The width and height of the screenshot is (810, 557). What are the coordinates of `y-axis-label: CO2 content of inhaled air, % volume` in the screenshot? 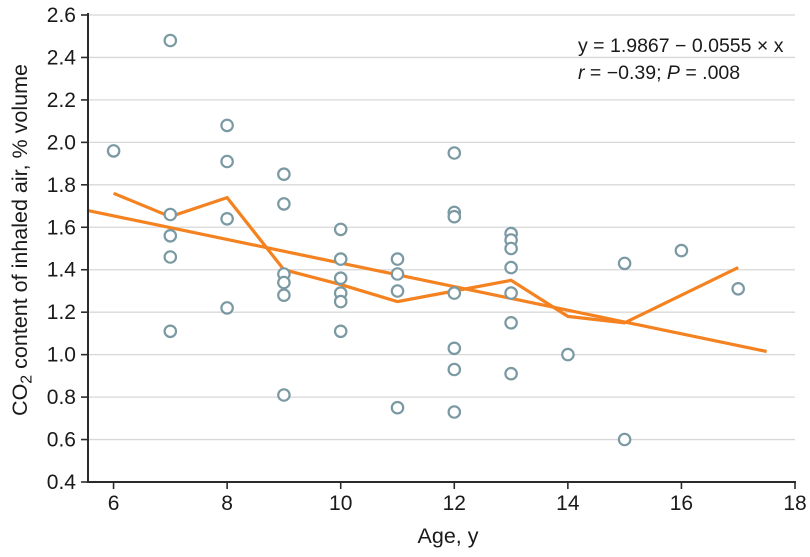 It's located at (22, 240).